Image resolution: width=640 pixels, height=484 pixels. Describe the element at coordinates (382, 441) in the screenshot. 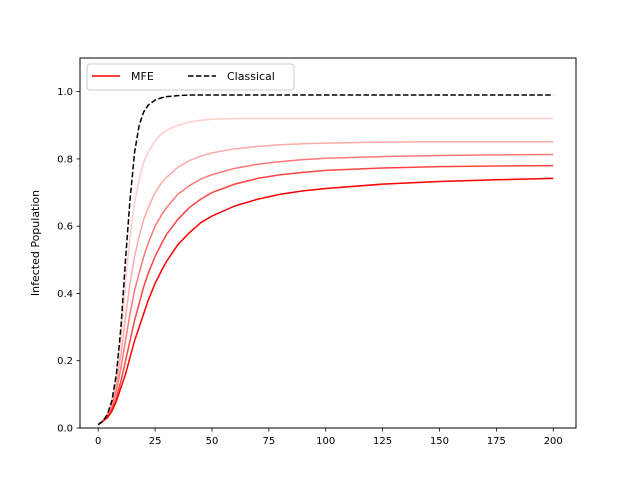

I see `x-tick-label: 125` at that location.